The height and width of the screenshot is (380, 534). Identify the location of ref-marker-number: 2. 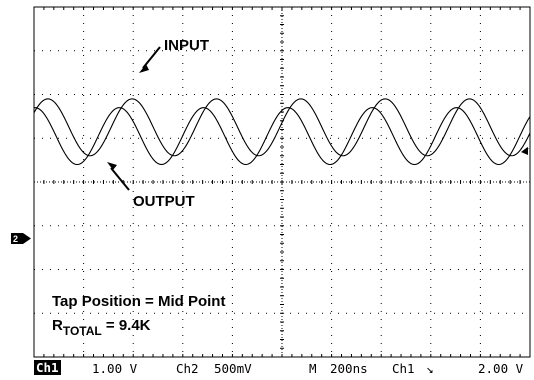
(15, 239).